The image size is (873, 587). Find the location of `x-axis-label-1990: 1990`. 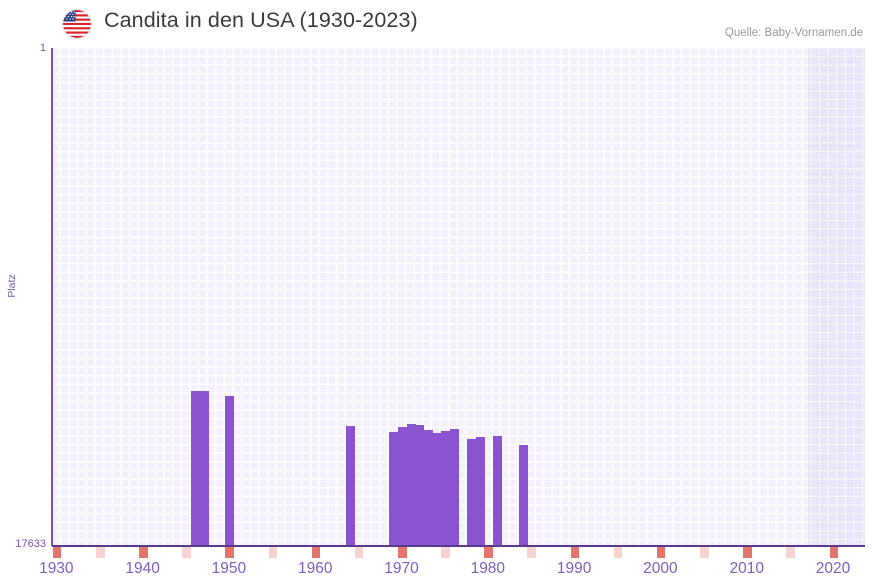

x-axis-label-1990: 1990 is located at coordinates (574, 568).